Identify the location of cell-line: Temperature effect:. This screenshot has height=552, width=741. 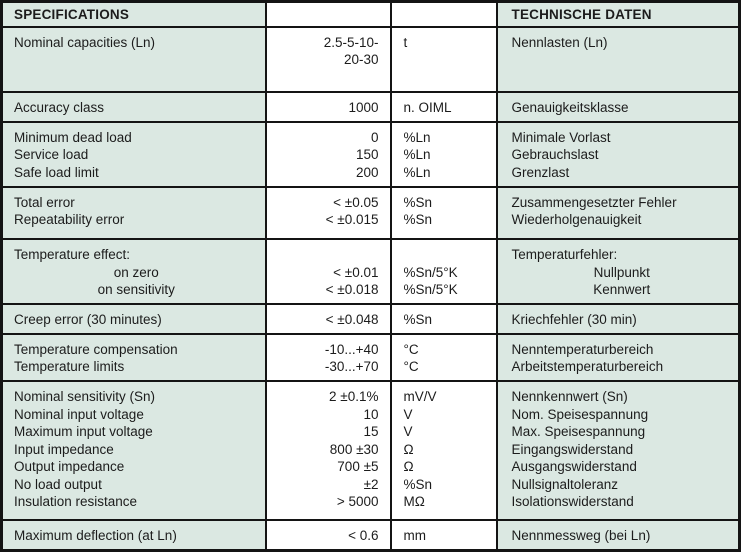
(72, 255).